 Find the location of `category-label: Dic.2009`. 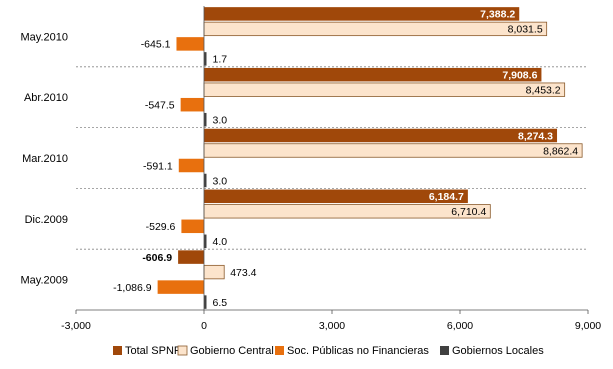

category-label: Dic.2009 is located at coordinates (46, 220).